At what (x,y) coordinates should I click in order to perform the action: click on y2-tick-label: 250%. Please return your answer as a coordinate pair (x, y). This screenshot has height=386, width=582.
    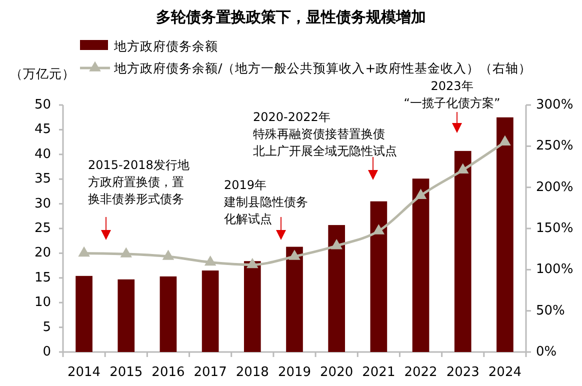
    Looking at the image, I should click on (555, 146).